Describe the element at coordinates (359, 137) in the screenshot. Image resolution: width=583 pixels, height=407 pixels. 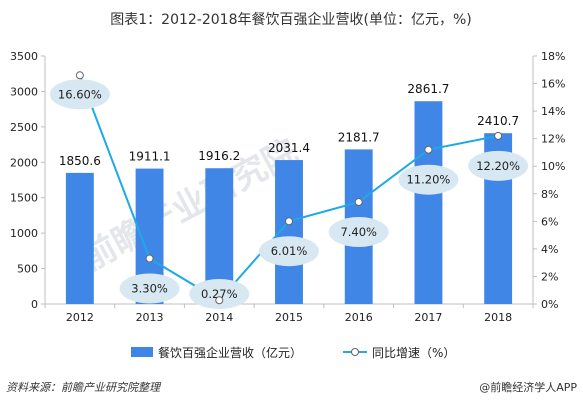
I see `bar-value-label: 2181.7` at that location.